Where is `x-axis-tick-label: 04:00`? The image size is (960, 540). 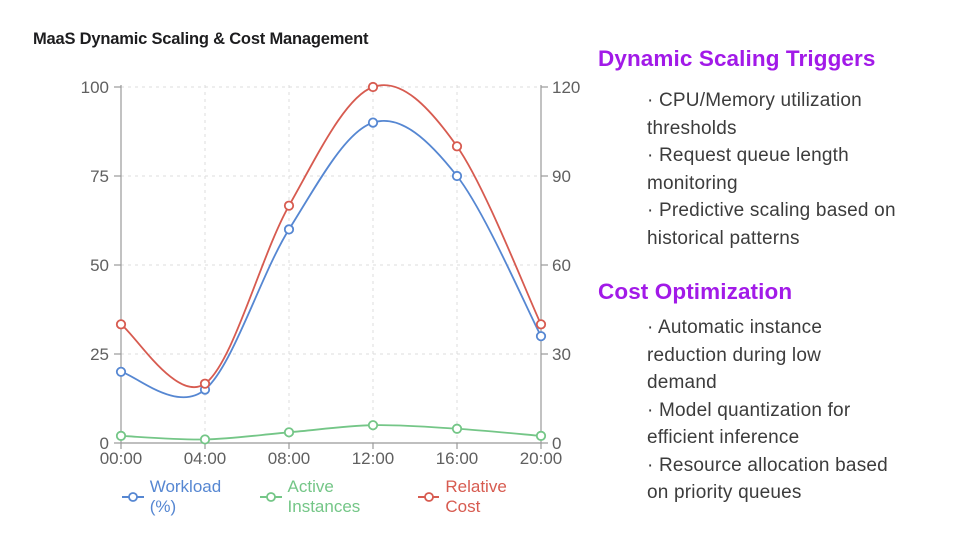
x-axis-tick-label: 04:00 is located at coordinates (205, 458).